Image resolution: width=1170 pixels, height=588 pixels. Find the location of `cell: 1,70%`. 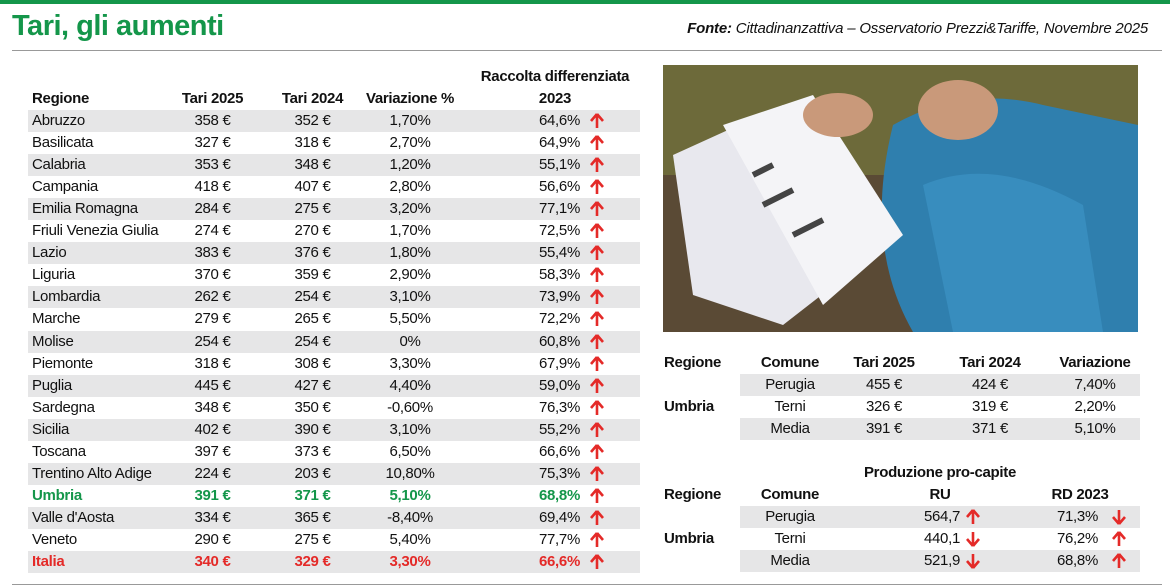

cell: 1,70% is located at coordinates (410, 231).